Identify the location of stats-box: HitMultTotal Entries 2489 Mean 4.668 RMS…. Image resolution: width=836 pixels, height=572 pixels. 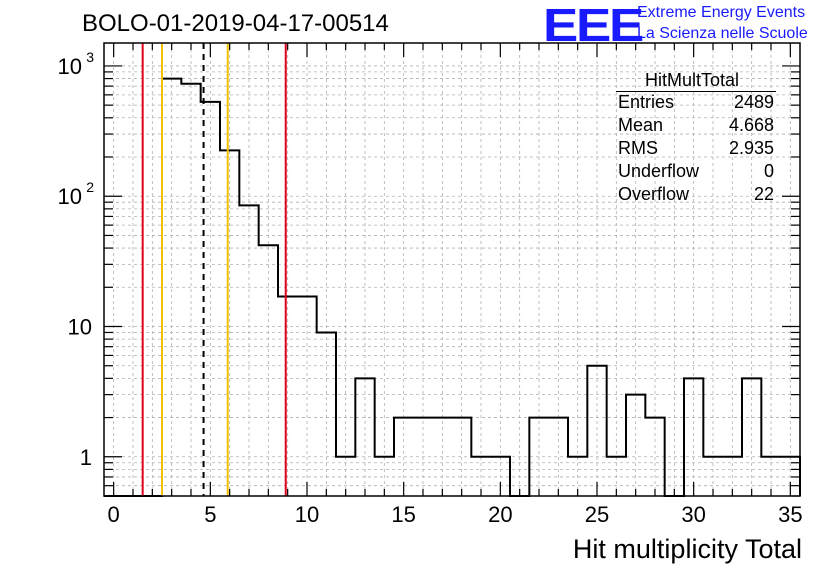
(692, 140).